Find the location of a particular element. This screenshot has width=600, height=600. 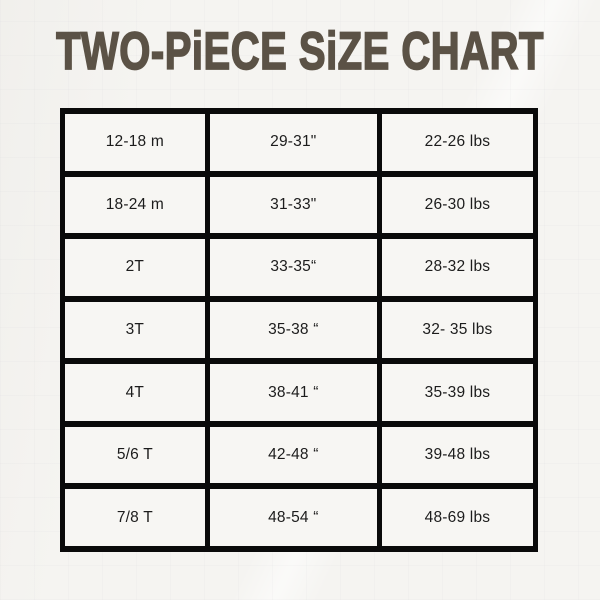

table-cell: 38-41 “ is located at coordinates (293, 392).